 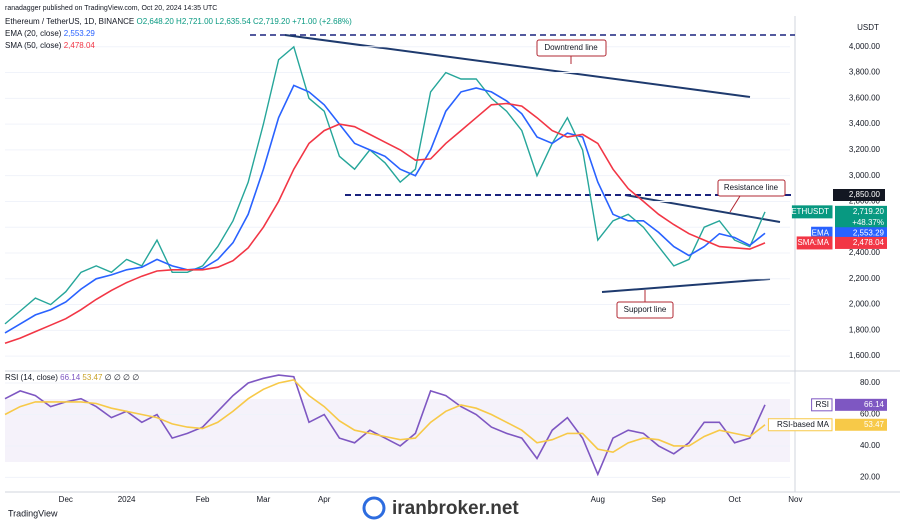 What do you see at coordinates (92, 377) in the screenshot?
I see `legend-value: 53.47` at bounding box center [92, 377].